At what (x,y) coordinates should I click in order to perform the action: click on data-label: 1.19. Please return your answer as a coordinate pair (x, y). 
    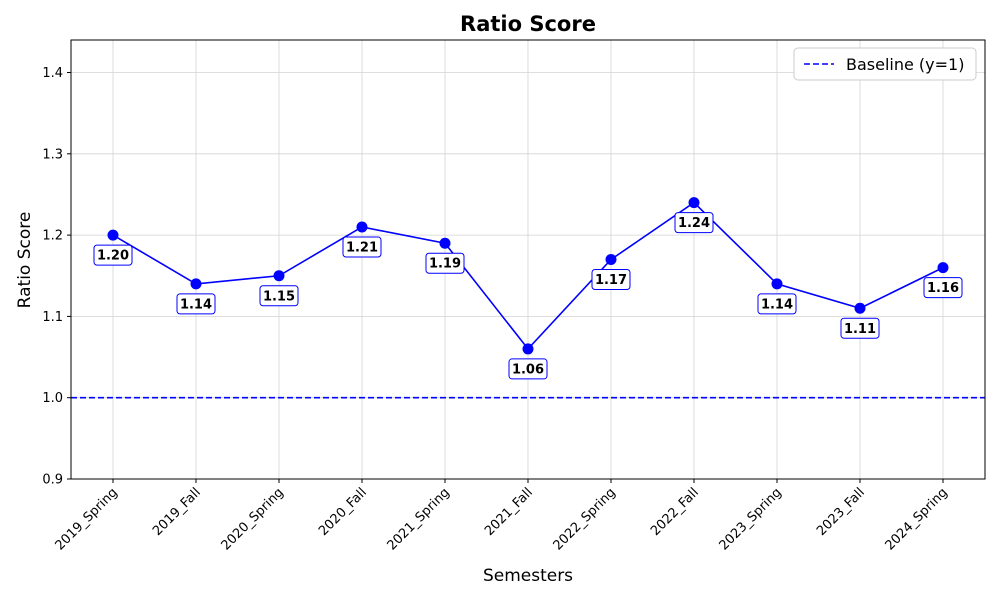
    Looking at the image, I should click on (445, 264).